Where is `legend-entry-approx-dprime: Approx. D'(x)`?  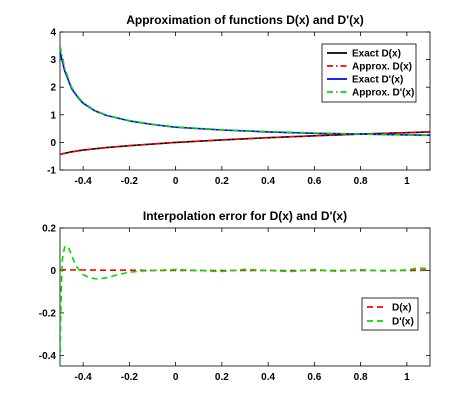
legend-entry-approx-dprime: Approx. D'(x) is located at coordinates (370, 93).